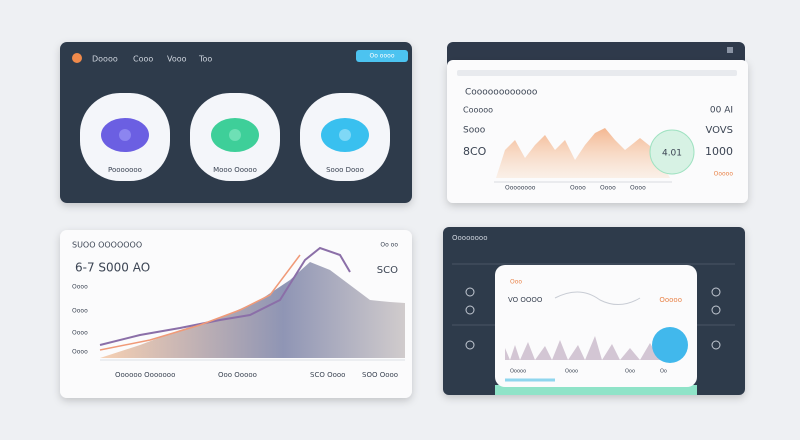  Describe the element at coordinates (125, 170) in the screenshot. I see `card-label: Pooooooo` at that location.